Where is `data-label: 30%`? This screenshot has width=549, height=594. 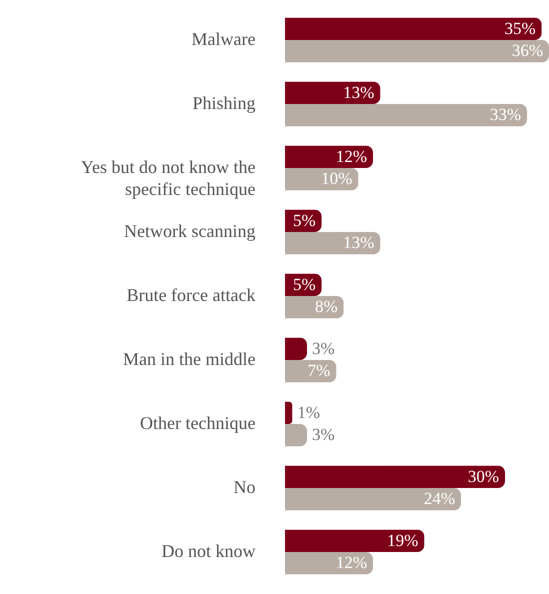
data-label: 30% is located at coordinates (483, 476).